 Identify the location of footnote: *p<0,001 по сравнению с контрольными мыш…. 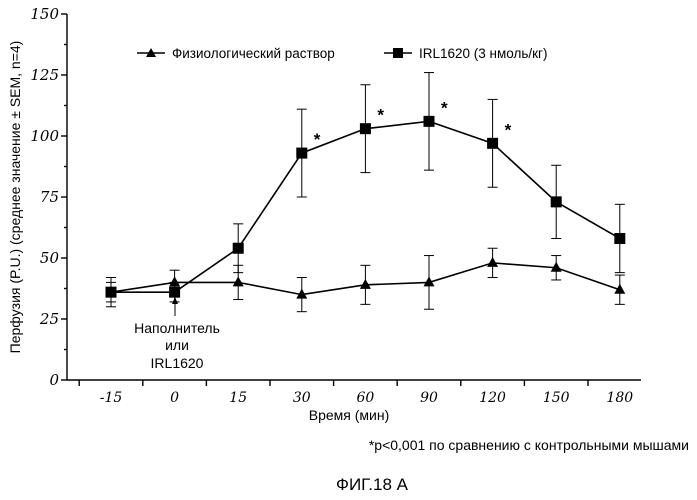
(529, 445).